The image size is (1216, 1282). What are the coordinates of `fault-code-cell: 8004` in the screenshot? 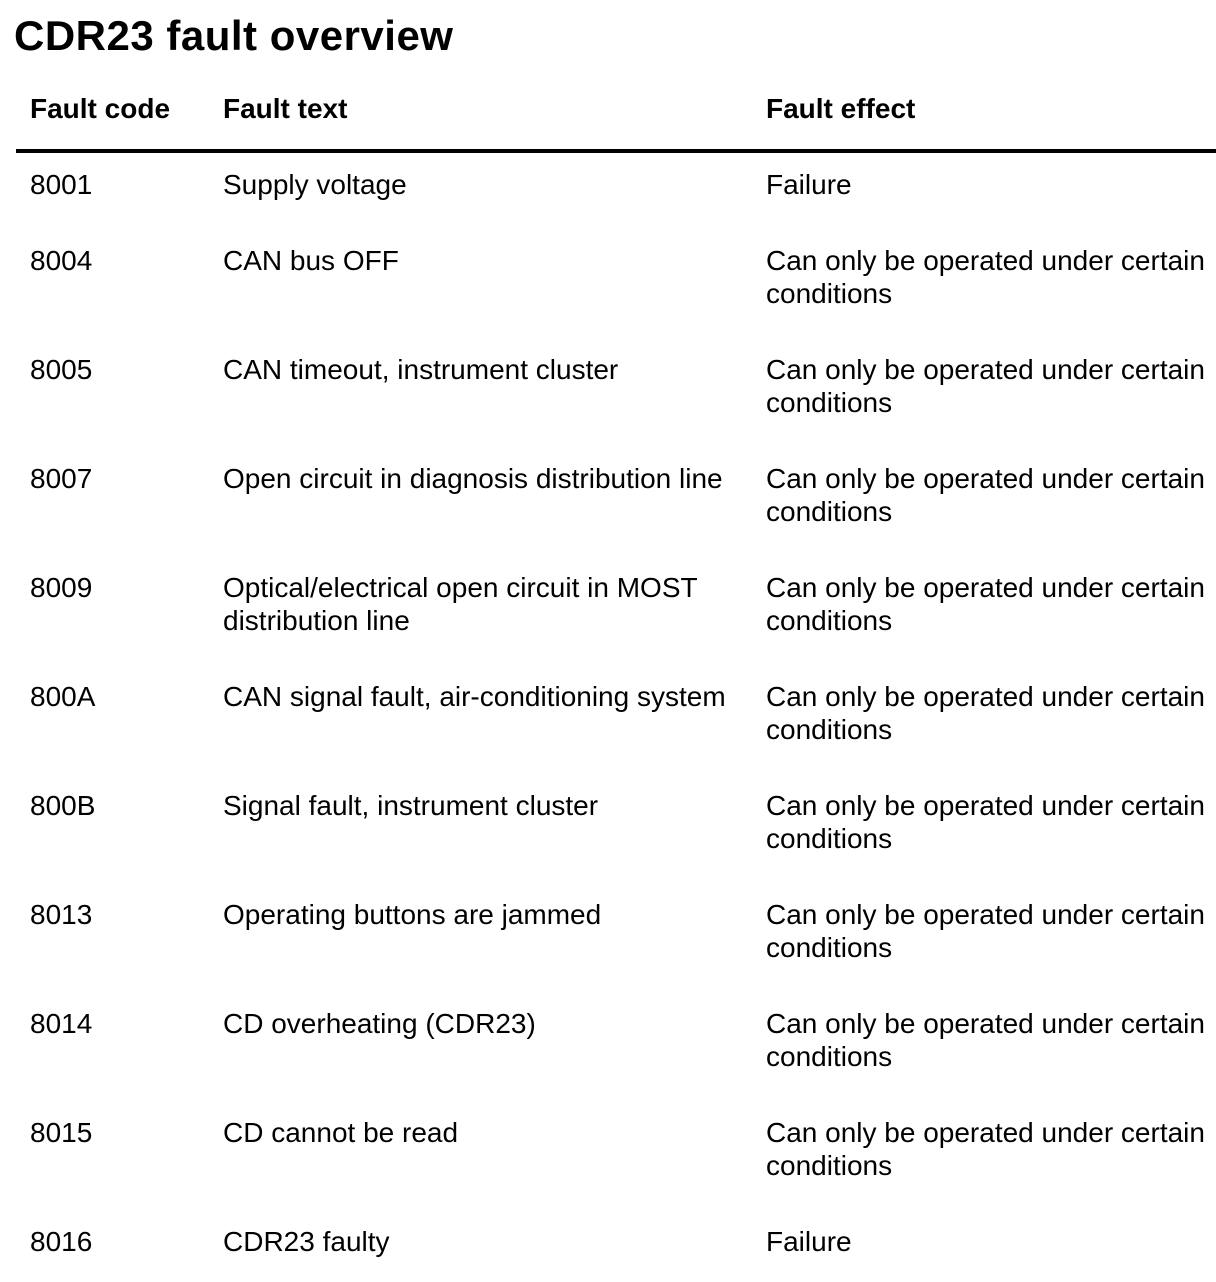 It's located at (61, 260).